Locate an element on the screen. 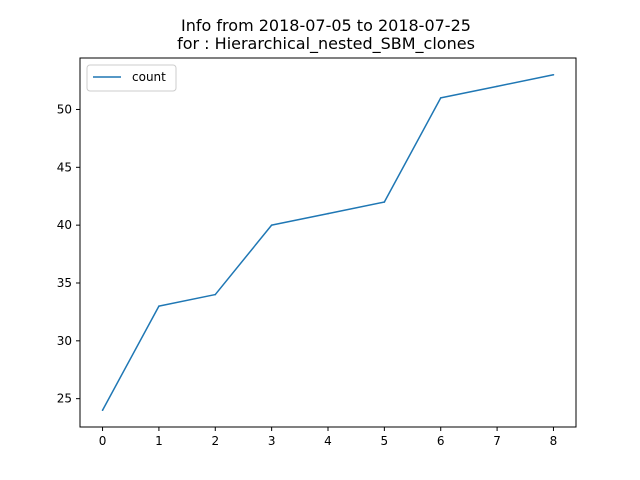 The width and height of the screenshot is (640, 480). x-tick-label: 2 is located at coordinates (215, 441).